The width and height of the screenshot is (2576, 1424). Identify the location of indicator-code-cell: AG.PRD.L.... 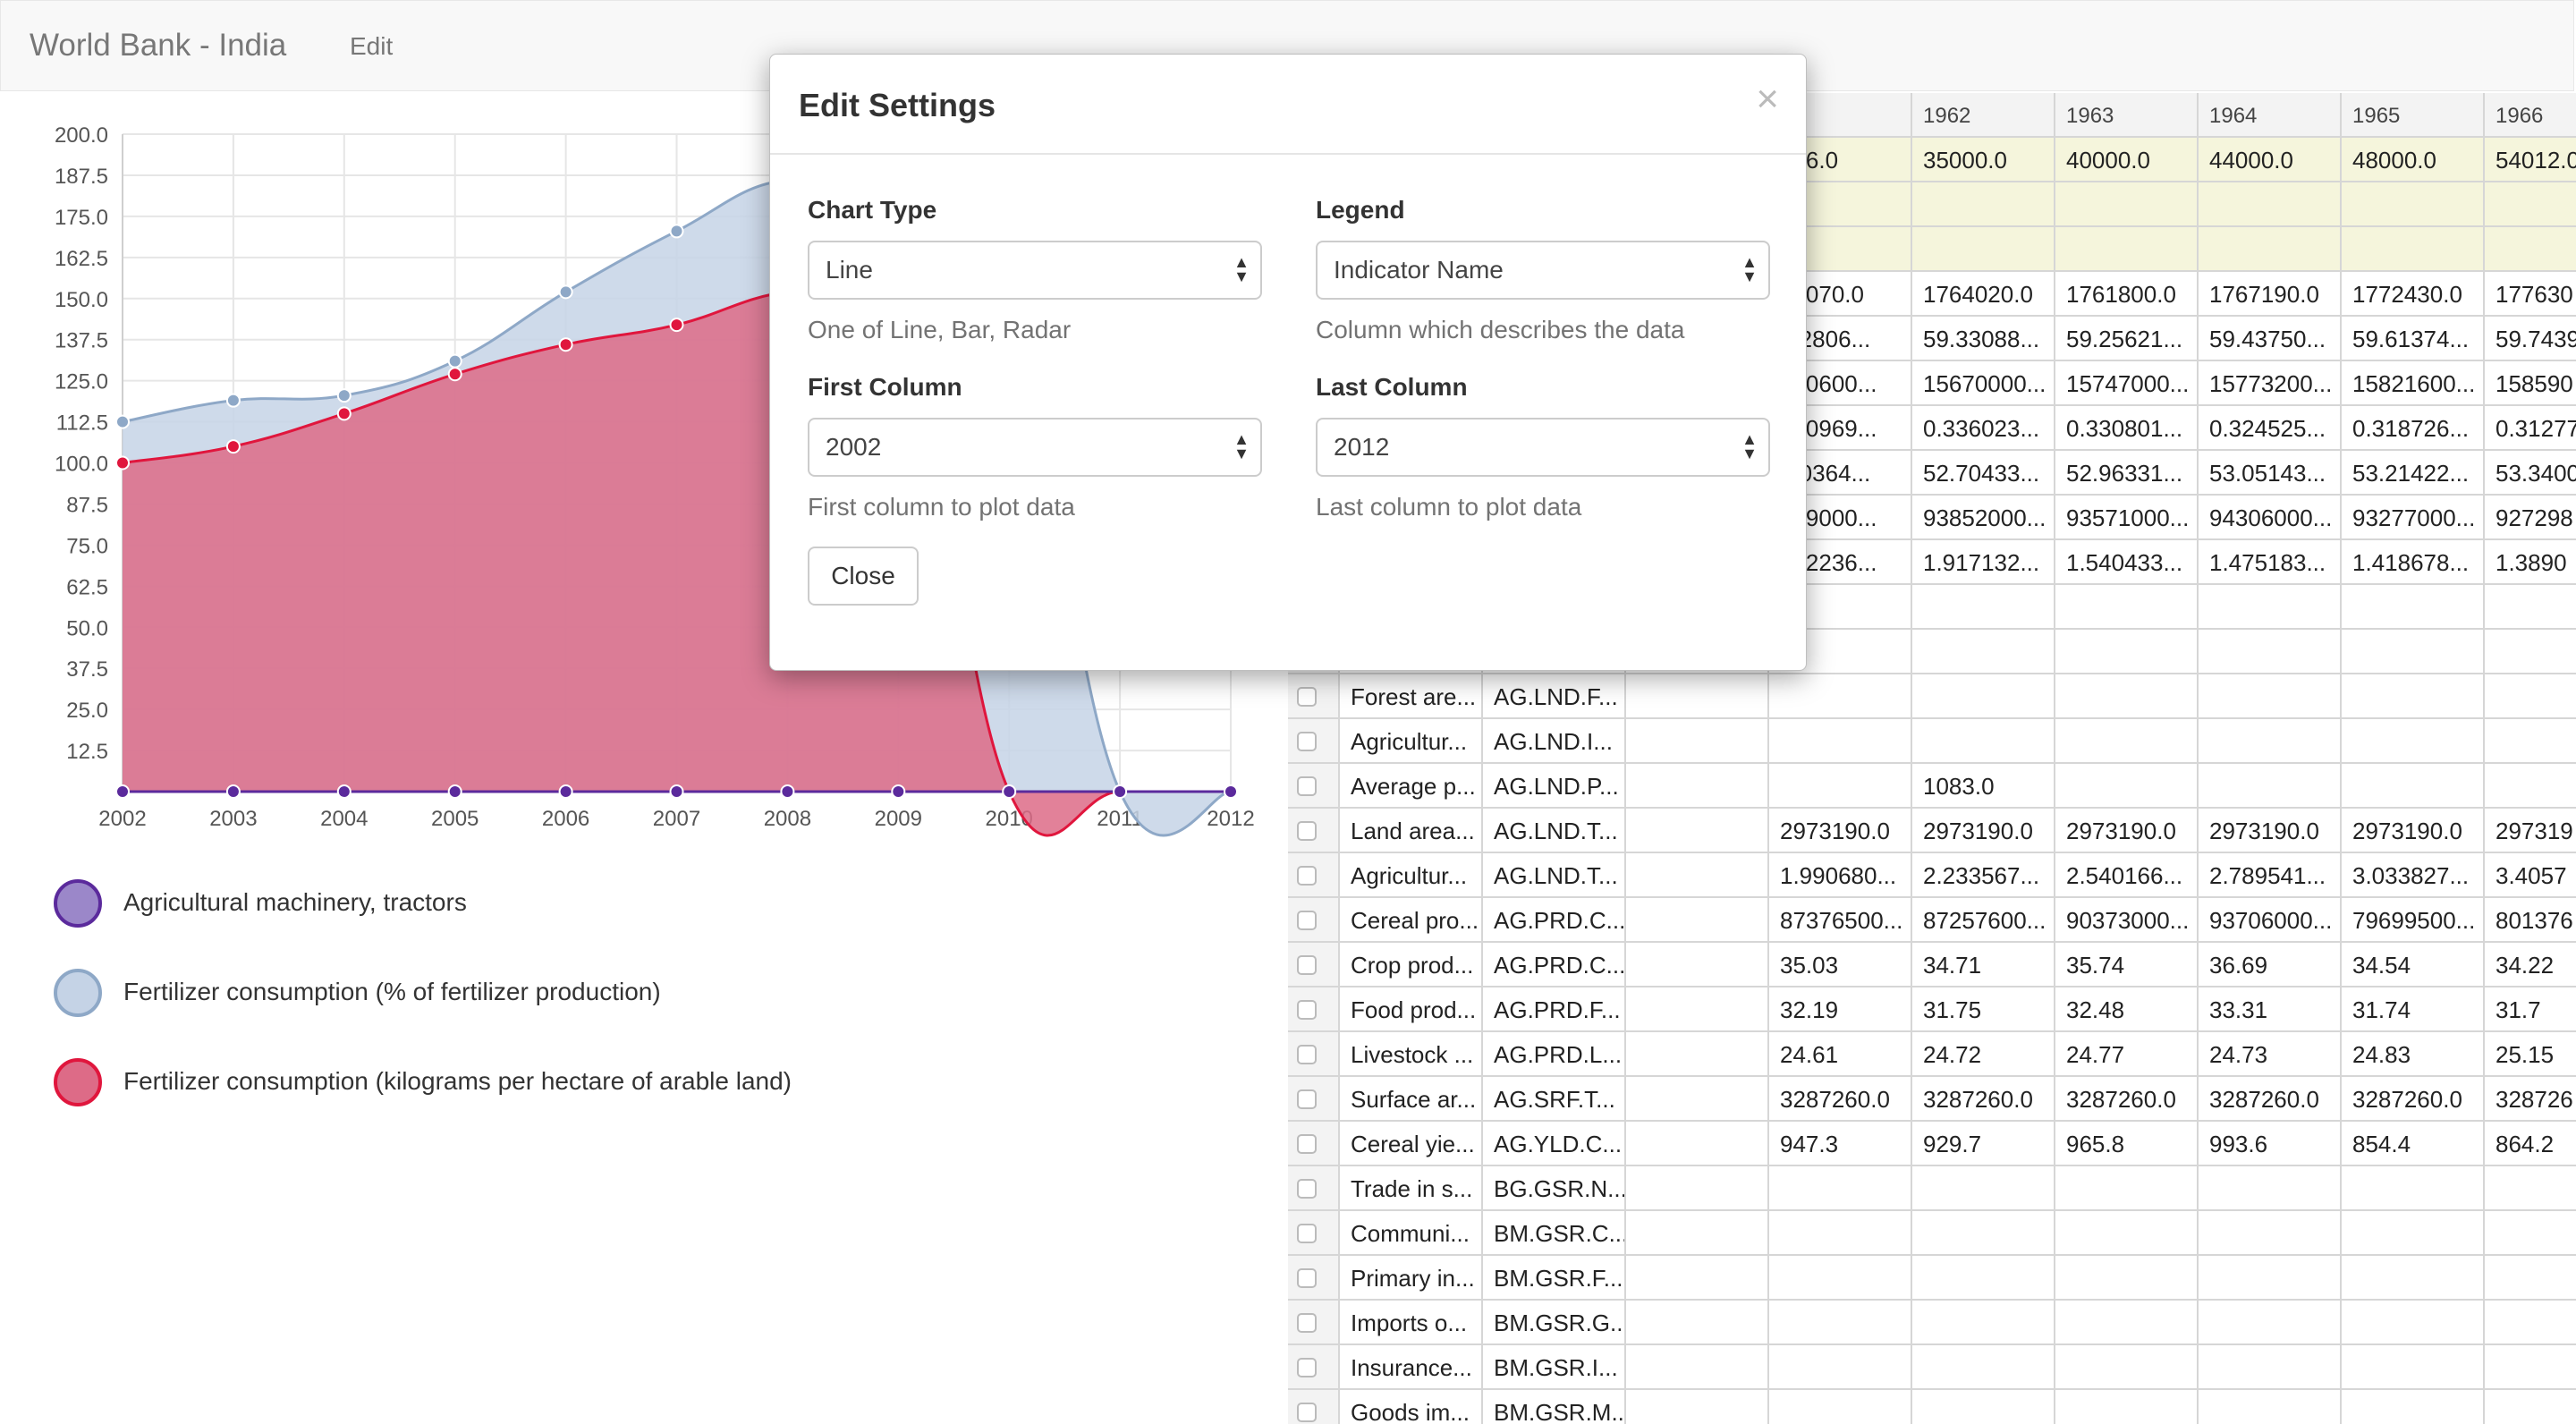
(1554, 1054).